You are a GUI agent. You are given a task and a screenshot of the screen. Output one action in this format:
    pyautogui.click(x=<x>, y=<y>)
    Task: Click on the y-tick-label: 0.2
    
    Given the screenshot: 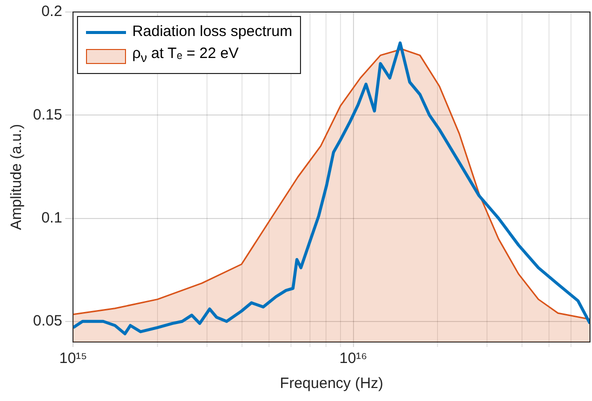 What is the action you would take?
    pyautogui.click(x=51, y=11)
    